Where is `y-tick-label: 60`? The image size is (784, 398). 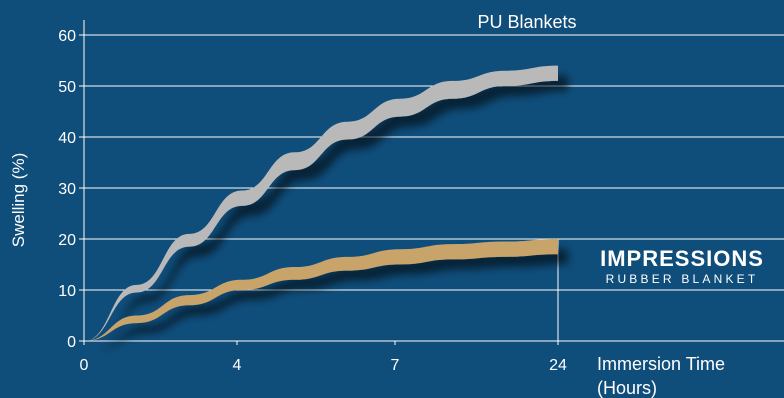
y-tick-label: 60 is located at coordinates (67, 36).